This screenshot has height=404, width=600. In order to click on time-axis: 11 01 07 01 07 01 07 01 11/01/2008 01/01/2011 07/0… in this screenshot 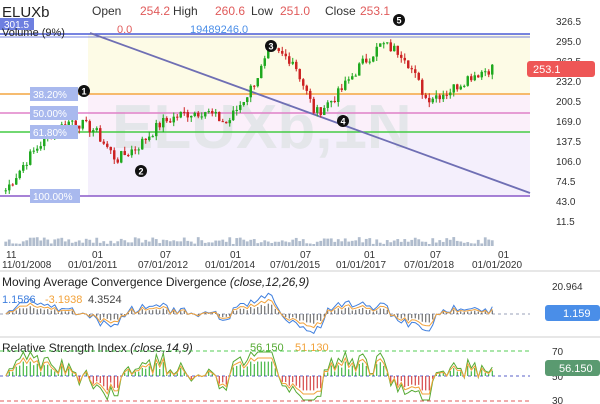, I will do `click(262, 260)`.